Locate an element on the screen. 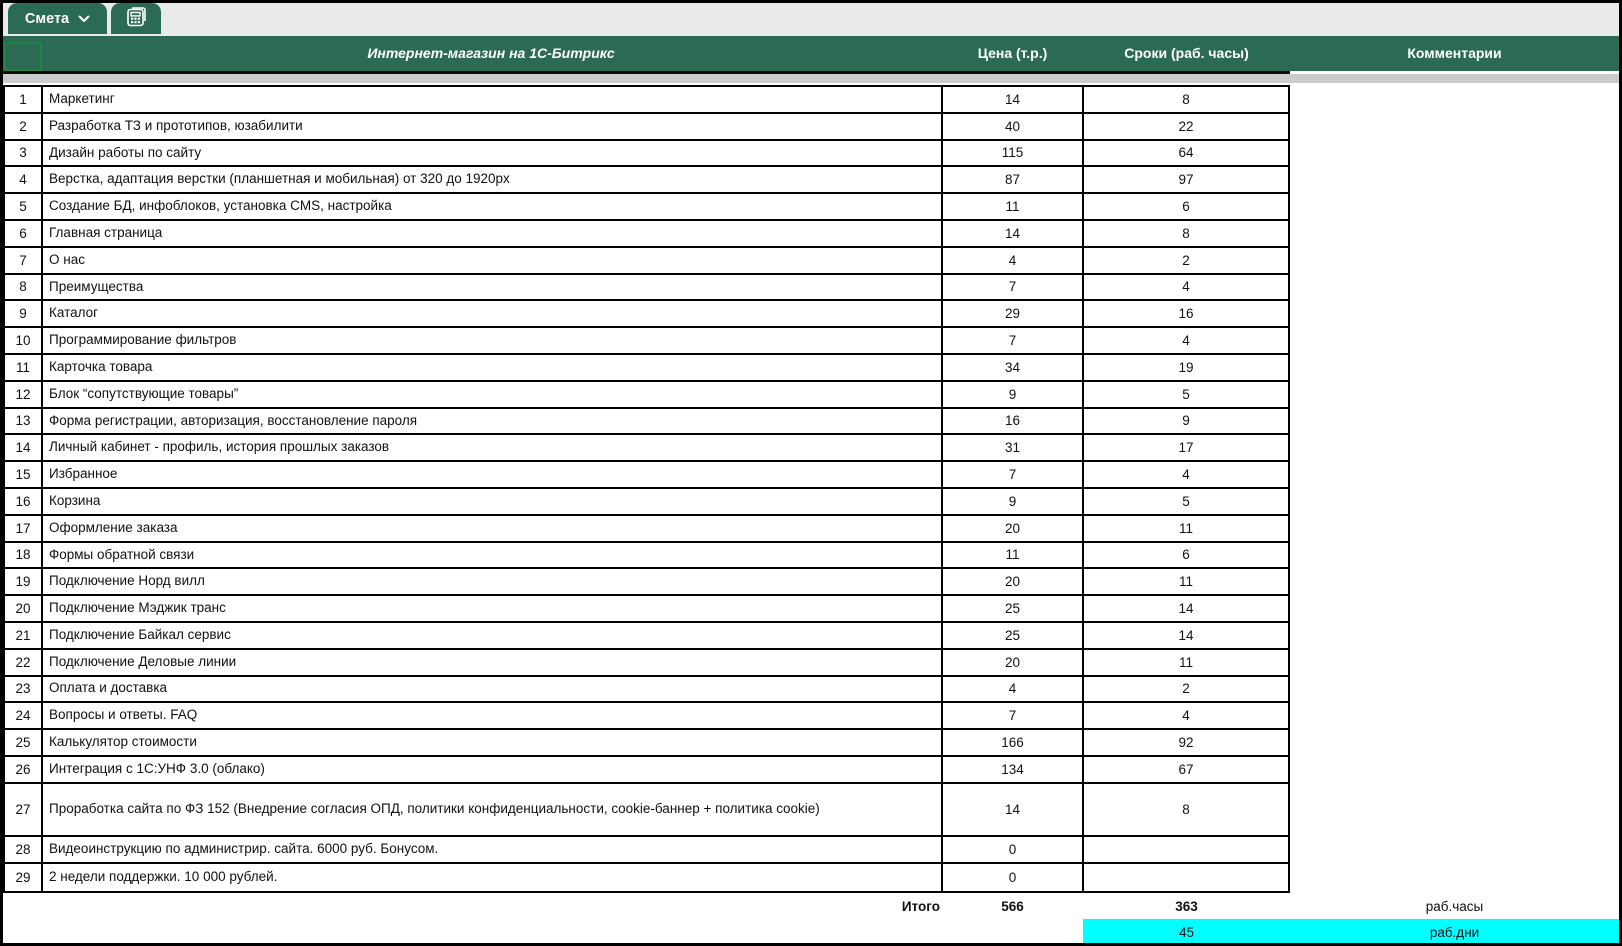 The width and height of the screenshot is (1622, 946). task-cell: Подключение Мэджик транс is located at coordinates (493, 608).